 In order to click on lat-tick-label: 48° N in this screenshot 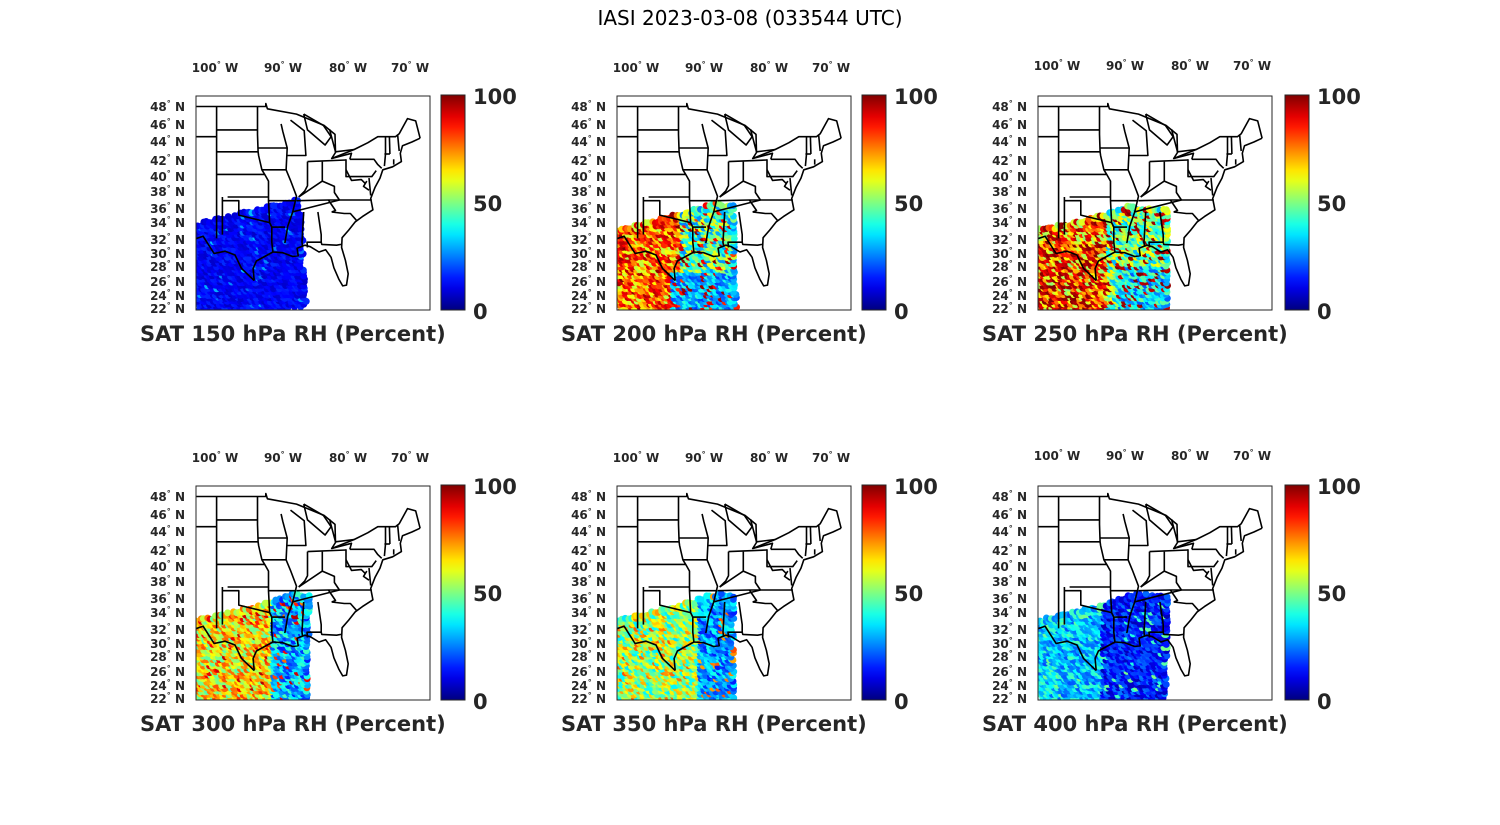, I will do `click(588, 106)`.